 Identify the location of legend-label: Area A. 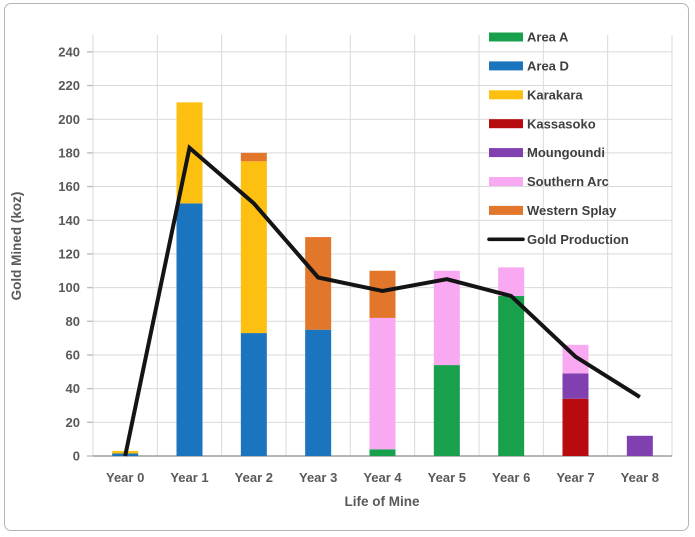
(548, 37).